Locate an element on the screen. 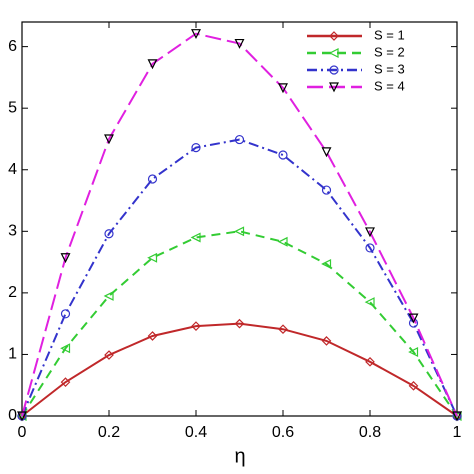  y-tick-label: 4 is located at coordinates (12, 169).